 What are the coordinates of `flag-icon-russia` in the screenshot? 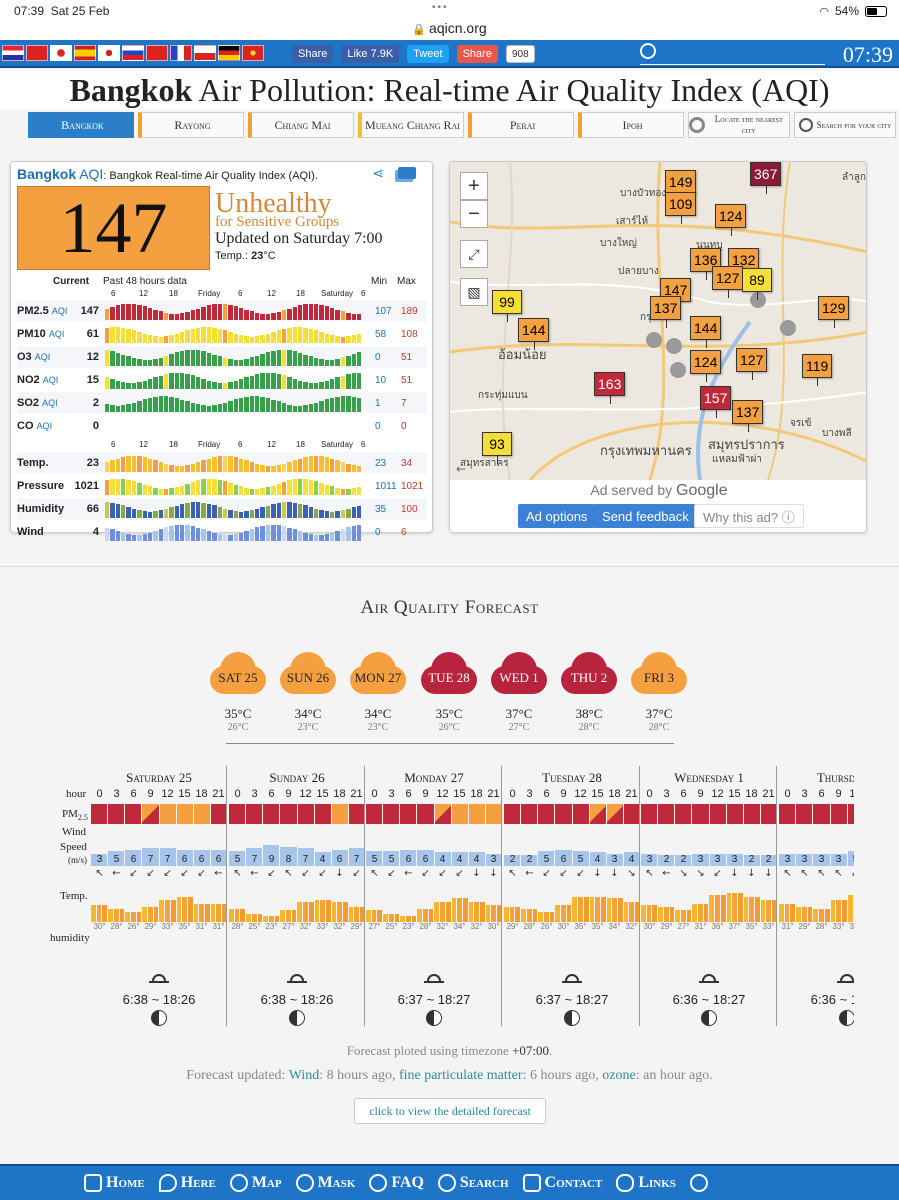 It's located at (133, 53).